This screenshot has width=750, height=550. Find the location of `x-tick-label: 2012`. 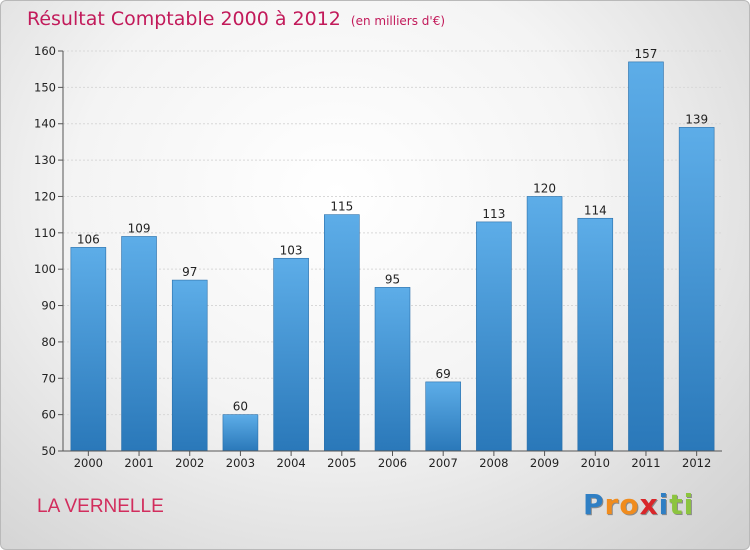

x-tick-label: 2012 is located at coordinates (696, 463).